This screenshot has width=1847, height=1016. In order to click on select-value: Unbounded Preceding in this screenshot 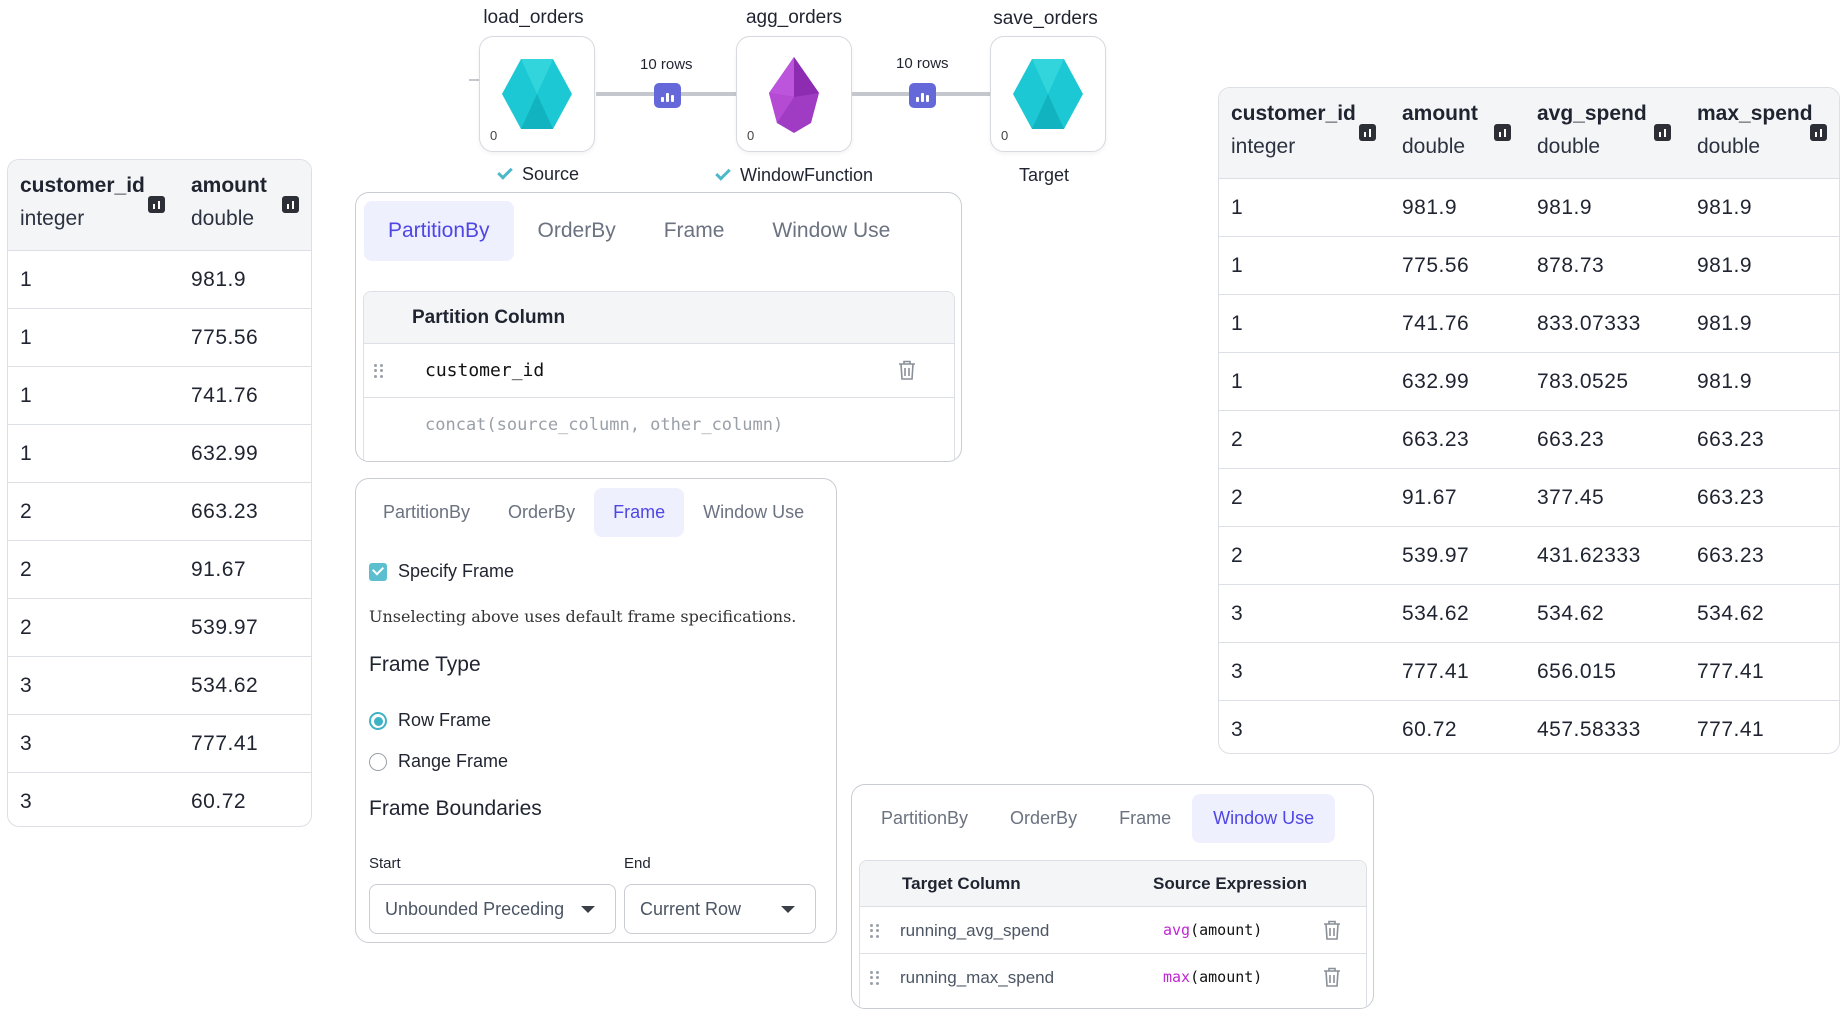, I will do `click(475, 908)`.